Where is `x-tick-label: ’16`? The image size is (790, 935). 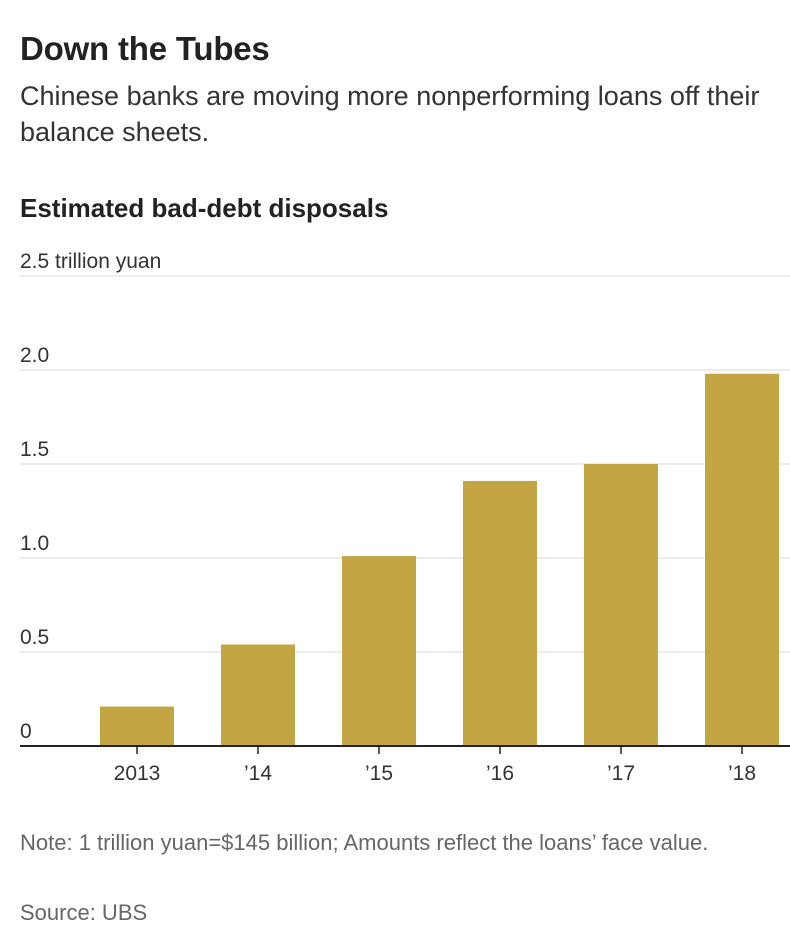 x-tick-label: ’16 is located at coordinates (500, 773).